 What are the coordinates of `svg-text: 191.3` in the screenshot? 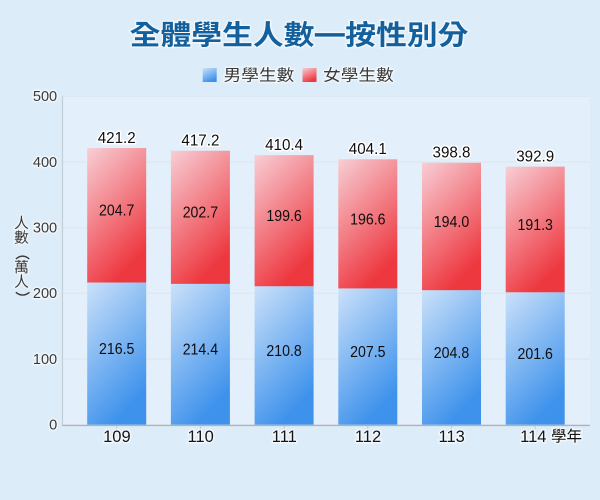 It's located at (535, 225).